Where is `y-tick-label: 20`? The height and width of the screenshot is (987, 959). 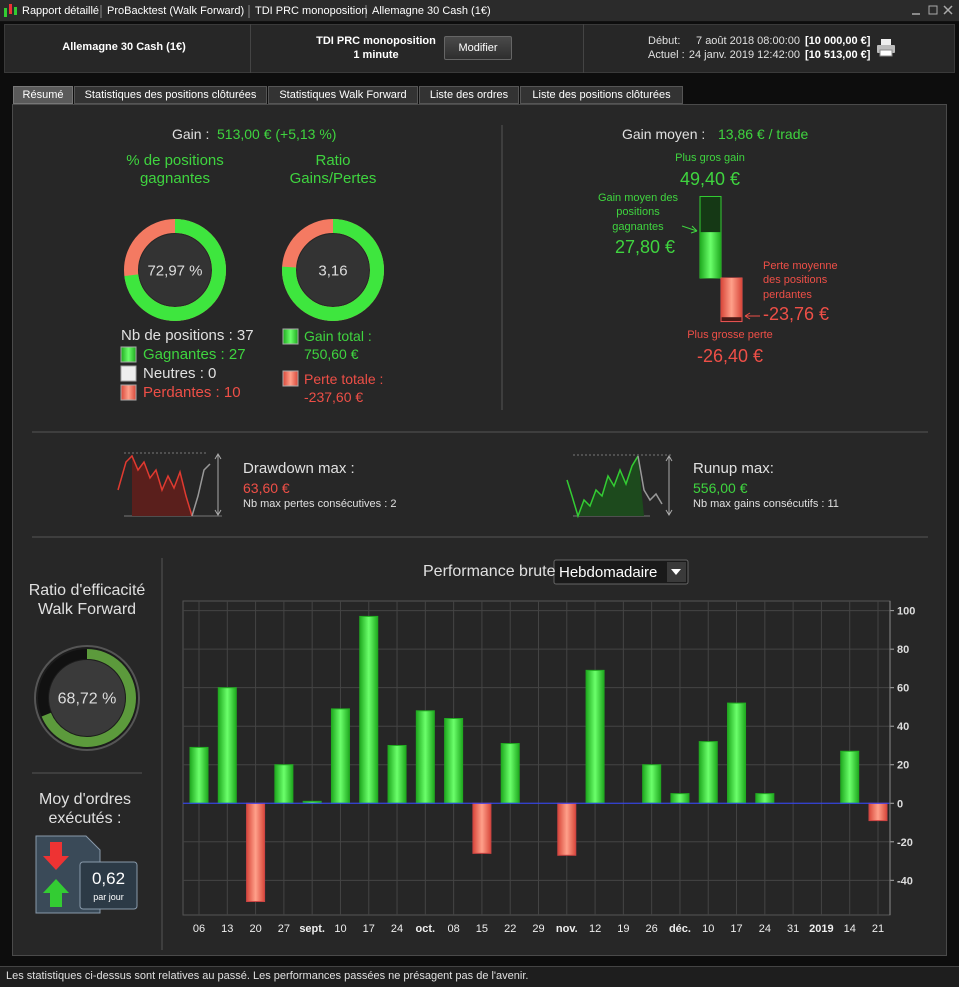
y-tick-label: 20 is located at coordinates (903, 766).